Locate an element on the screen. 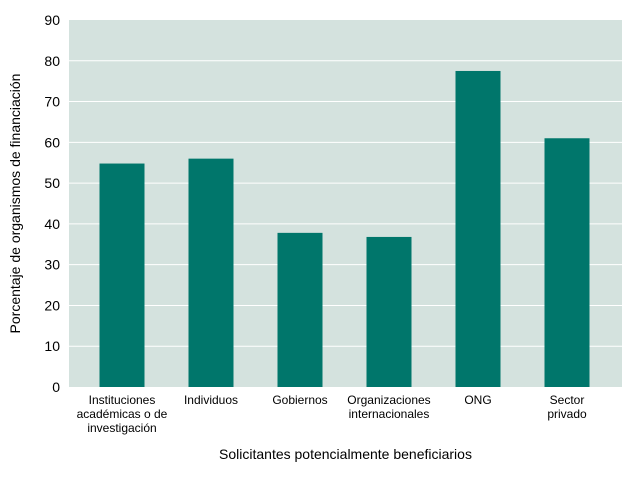 The width and height of the screenshot is (632, 483). y-tick-label: 70 is located at coordinates (52, 102).